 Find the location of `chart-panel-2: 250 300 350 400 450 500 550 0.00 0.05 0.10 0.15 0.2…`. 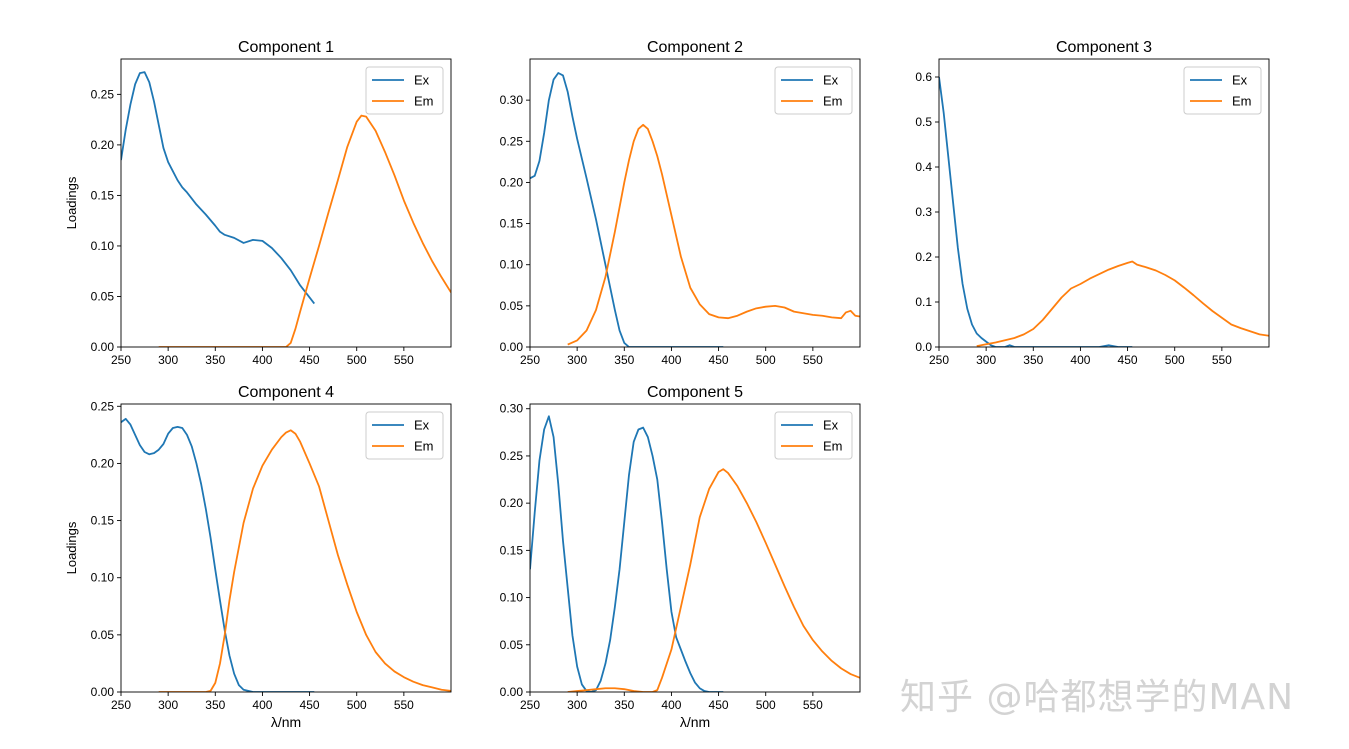

chart-panel-2: 250 300 350 400 450 500 550 0.00 0.05 0.10 0.15 0.2… is located at coordinates (680, 203).